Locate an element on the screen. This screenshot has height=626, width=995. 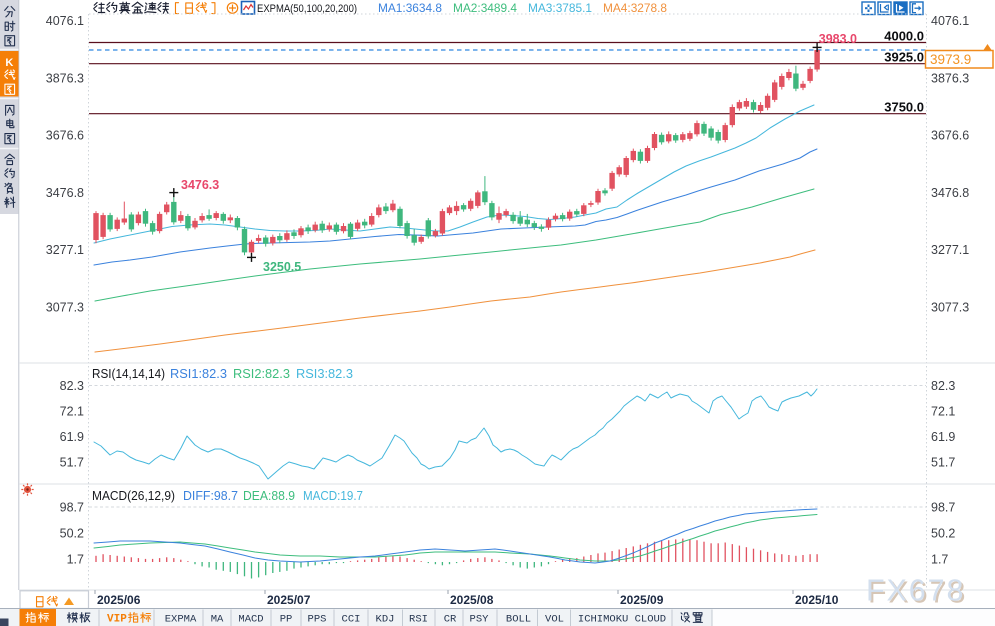
svg-text: 3476.3 is located at coordinates (200, 185).